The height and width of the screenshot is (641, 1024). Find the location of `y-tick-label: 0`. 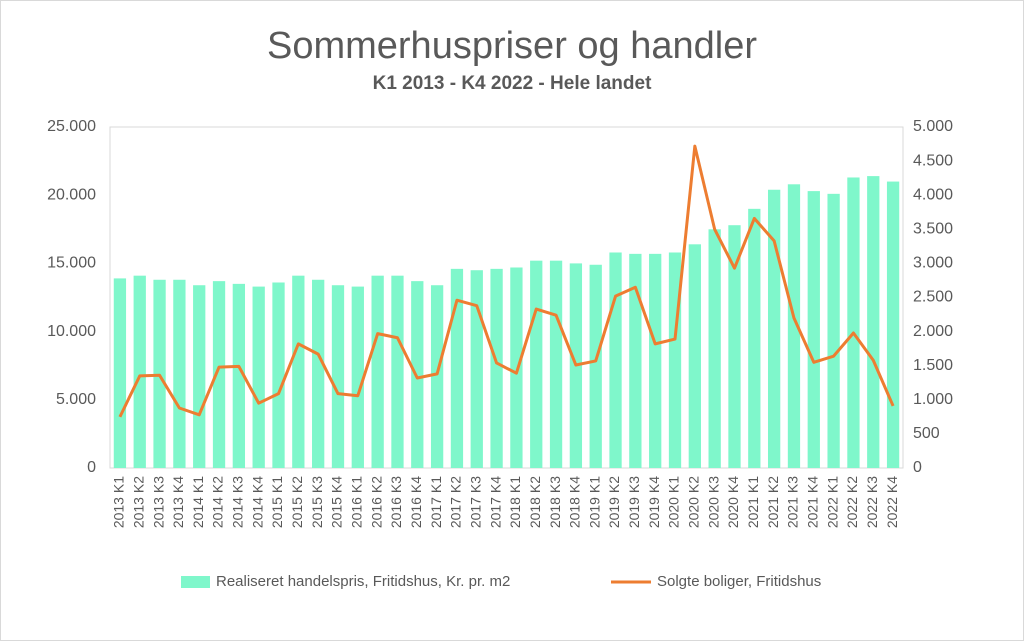

y-tick-label: 0 is located at coordinates (91, 467).